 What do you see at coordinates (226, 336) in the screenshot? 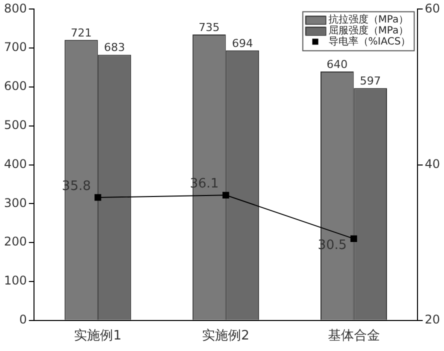
I see `x-tick-label: 实施例2` at bounding box center [226, 336].